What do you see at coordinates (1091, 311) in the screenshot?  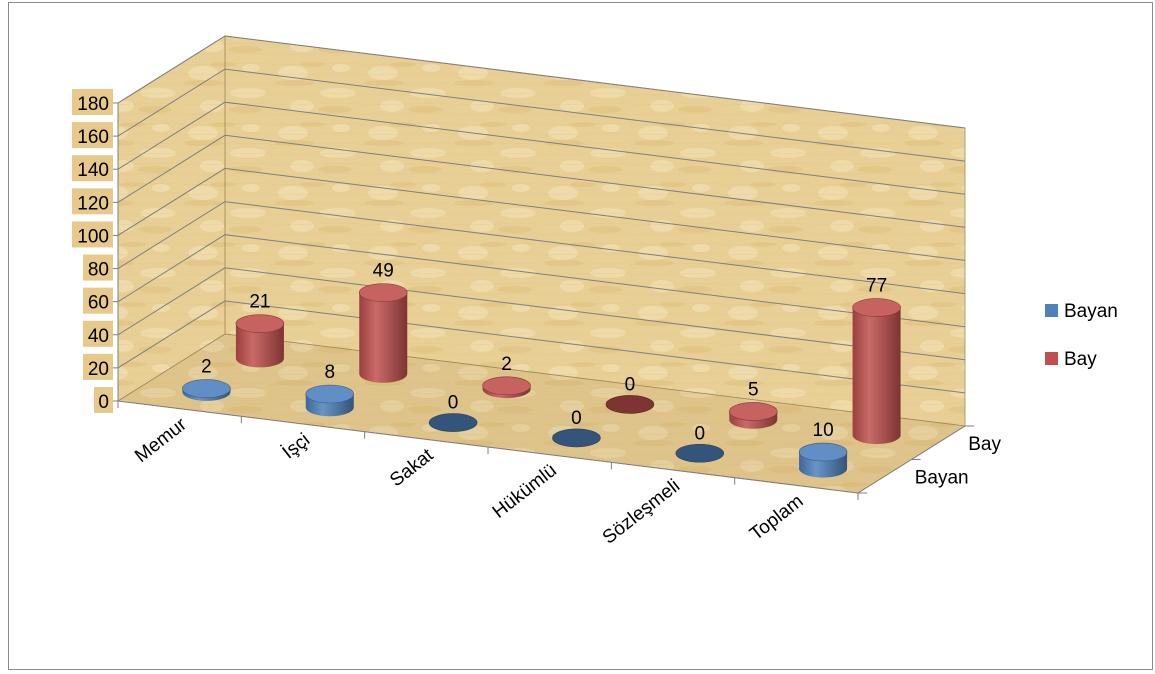 I see `legend-label: Bayan` at bounding box center [1091, 311].